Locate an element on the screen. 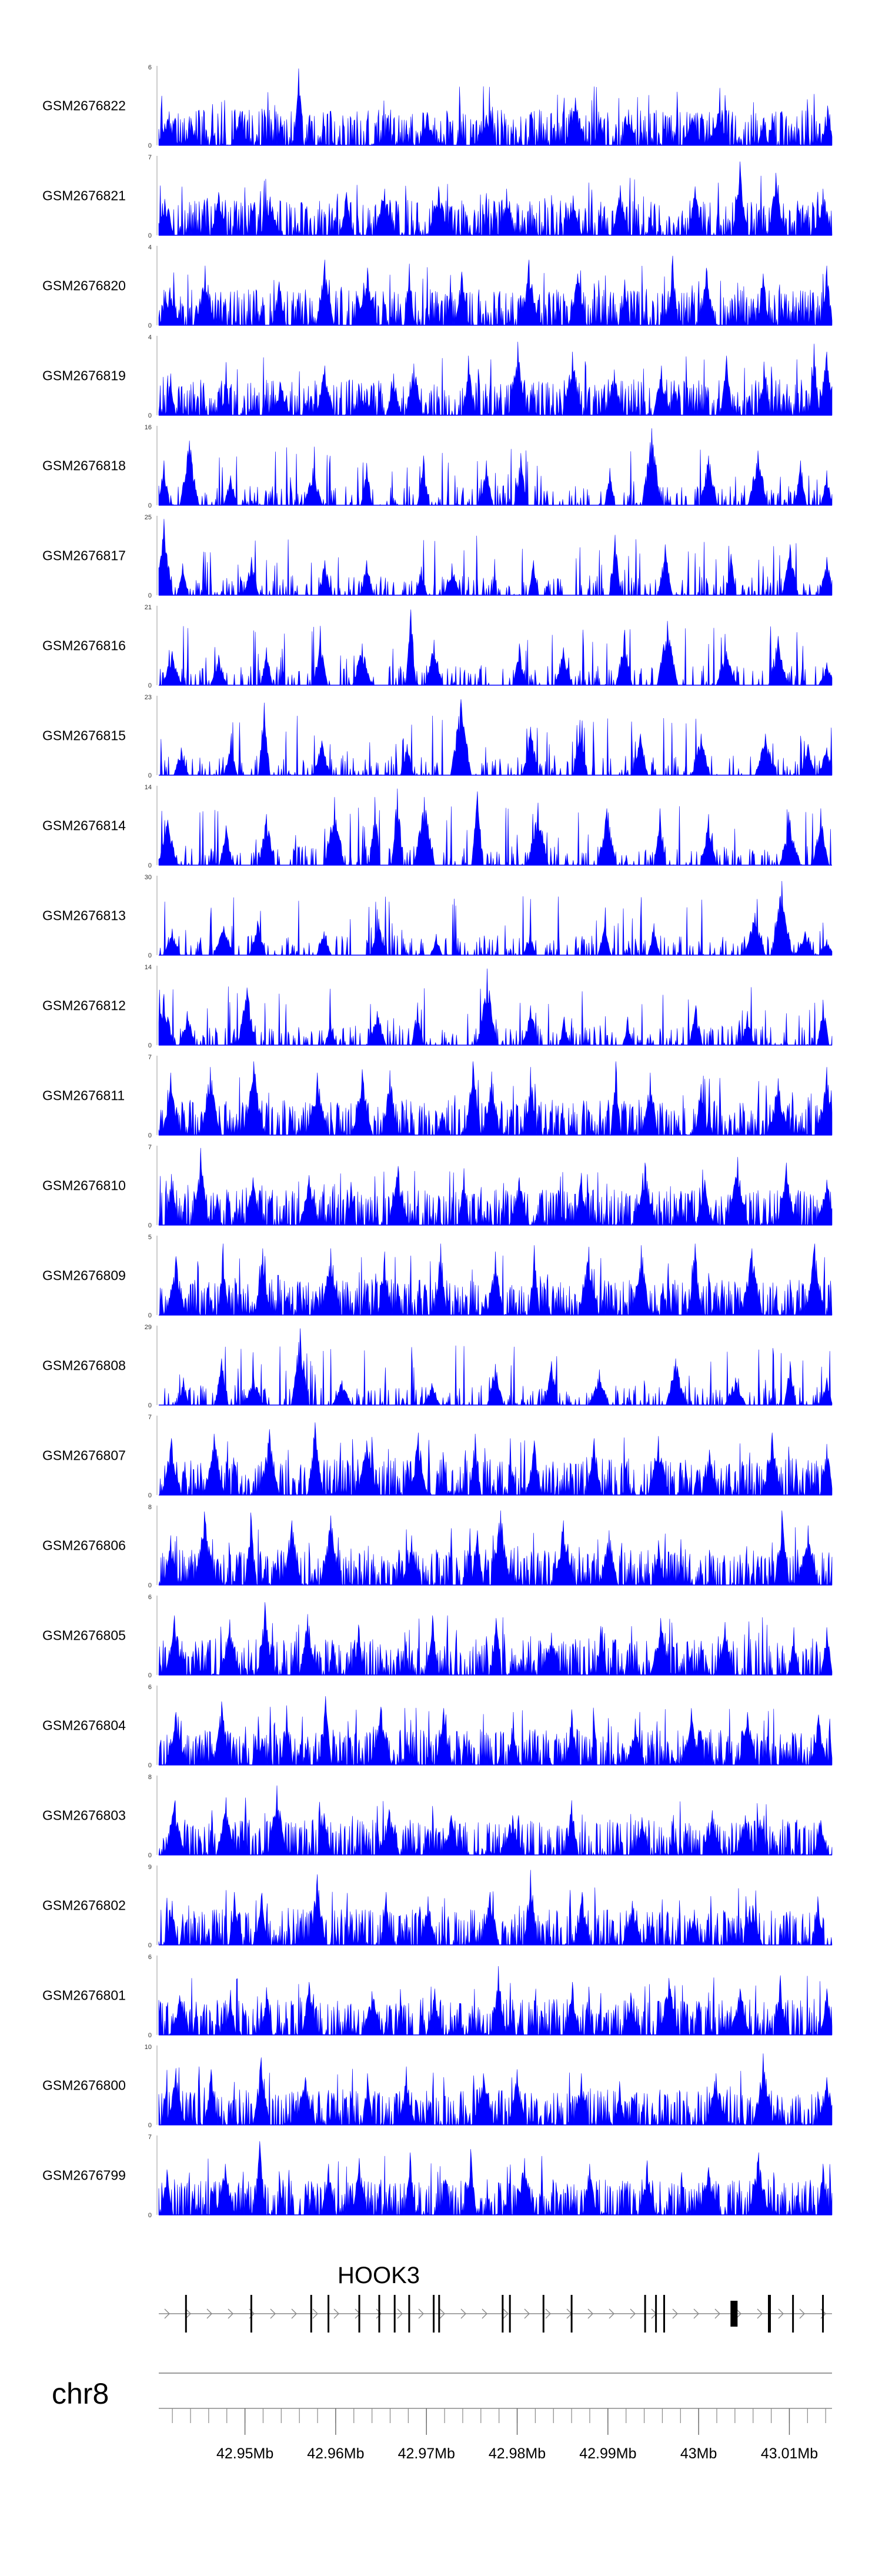  gene-track: HOOK3 is located at coordinates (495, 2298).